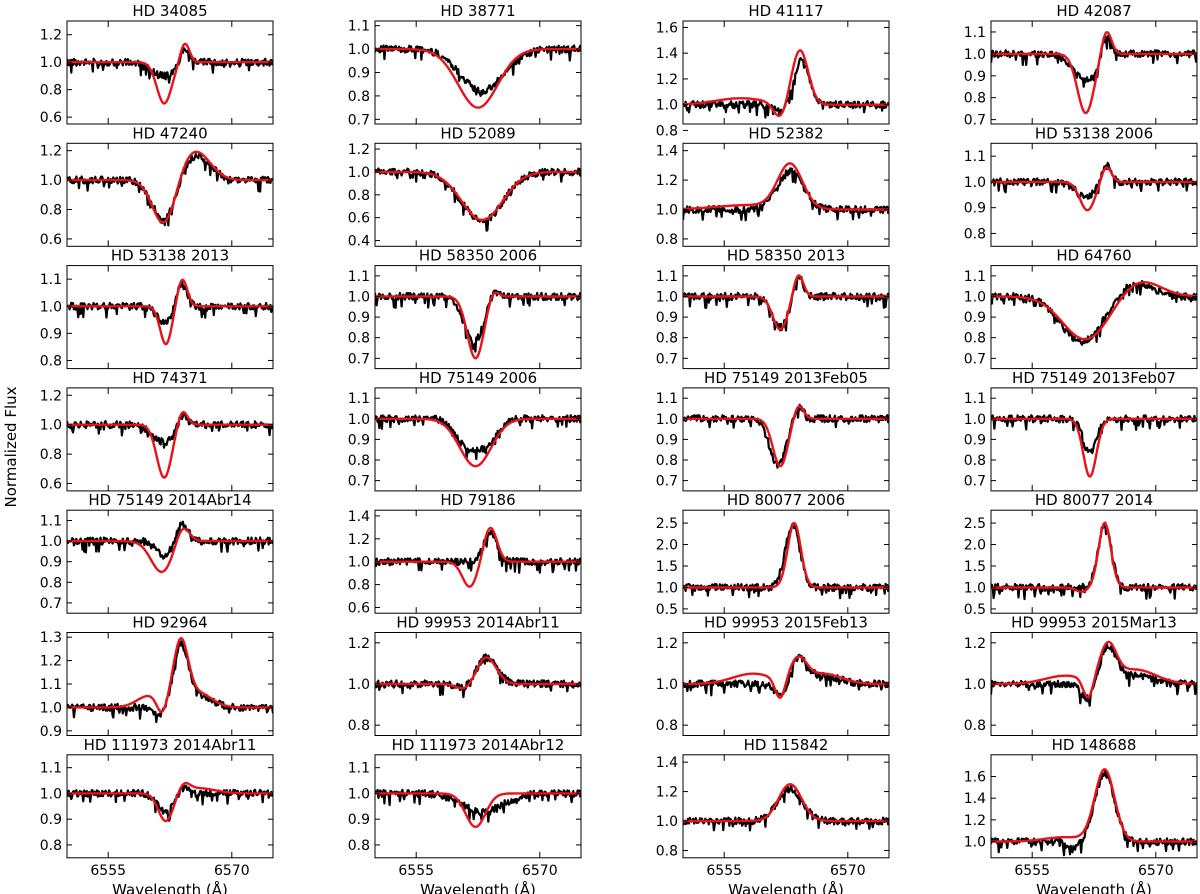 Image resolution: width=1200 pixels, height=894 pixels. Describe the element at coordinates (170, 256) in the screenshot. I see `panel-title: HD 53138 2013` at that location.